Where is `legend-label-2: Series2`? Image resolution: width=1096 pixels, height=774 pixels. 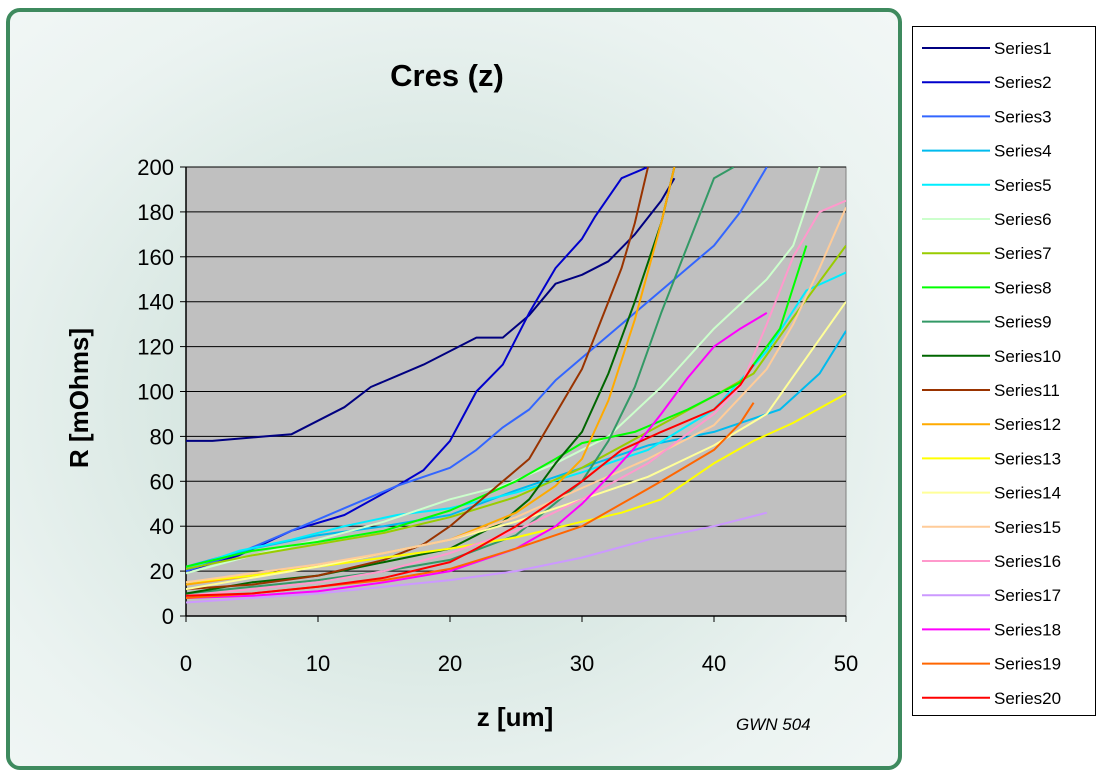
legend-label-2: Series2 is located at coordinates (1023, 82).